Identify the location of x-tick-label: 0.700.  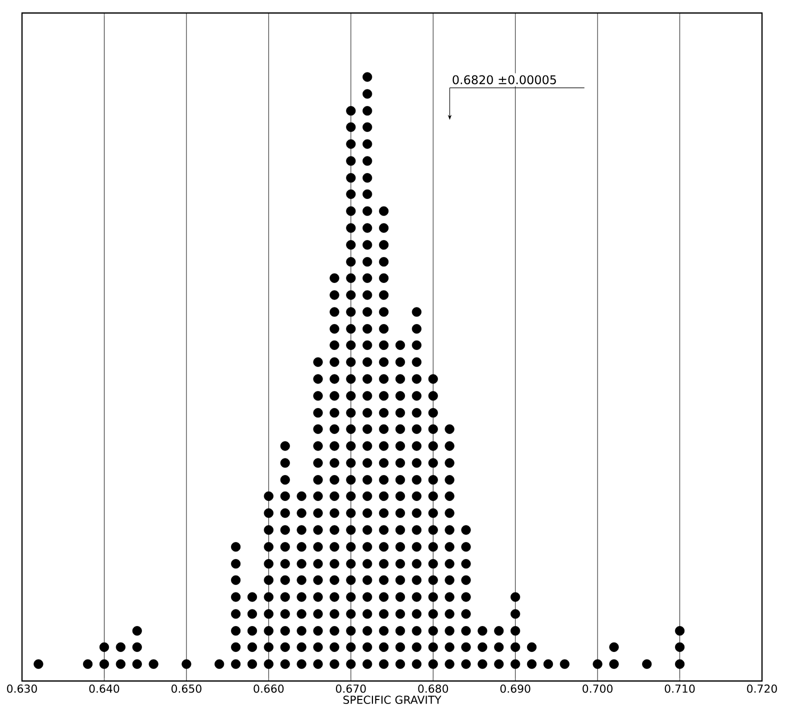
(597, 688).